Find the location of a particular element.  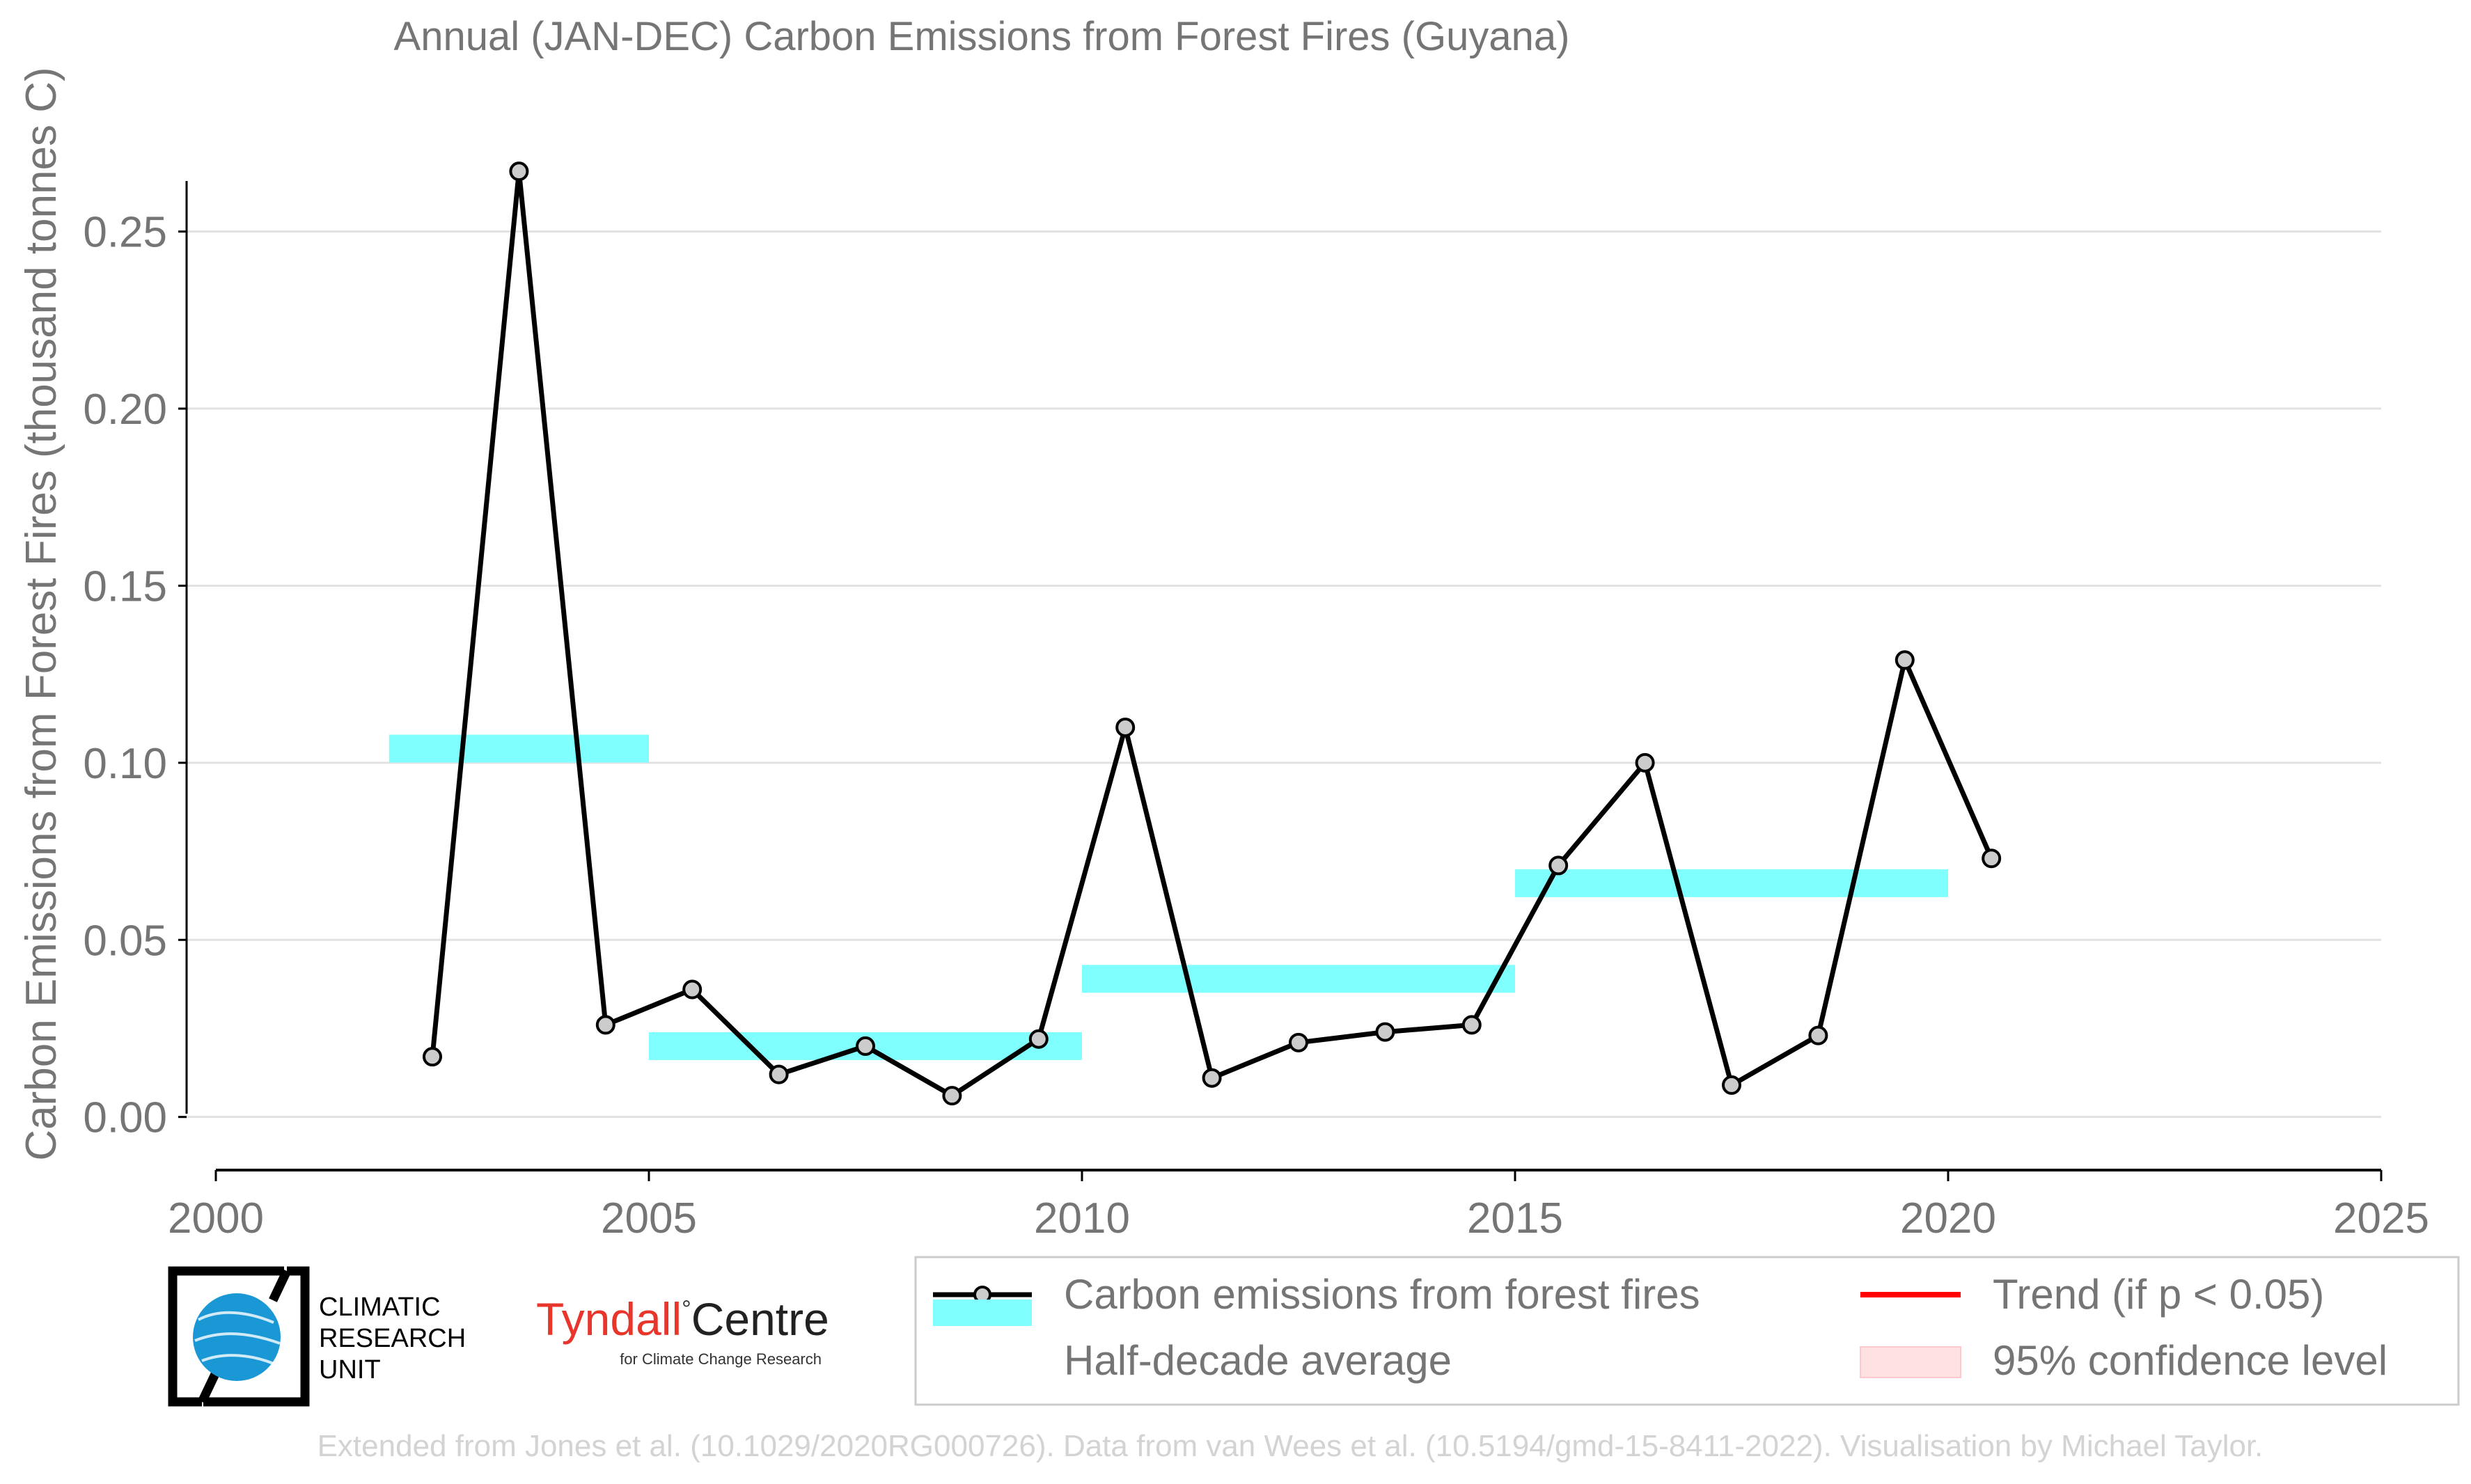

legend-label-average: Half-decade average is located at coordinates (1258, 1360).